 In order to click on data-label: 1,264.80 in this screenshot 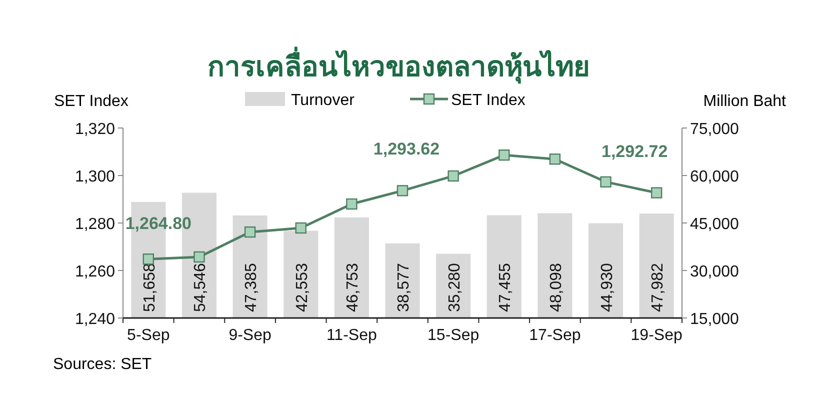, I will do `click(158, 224)`.